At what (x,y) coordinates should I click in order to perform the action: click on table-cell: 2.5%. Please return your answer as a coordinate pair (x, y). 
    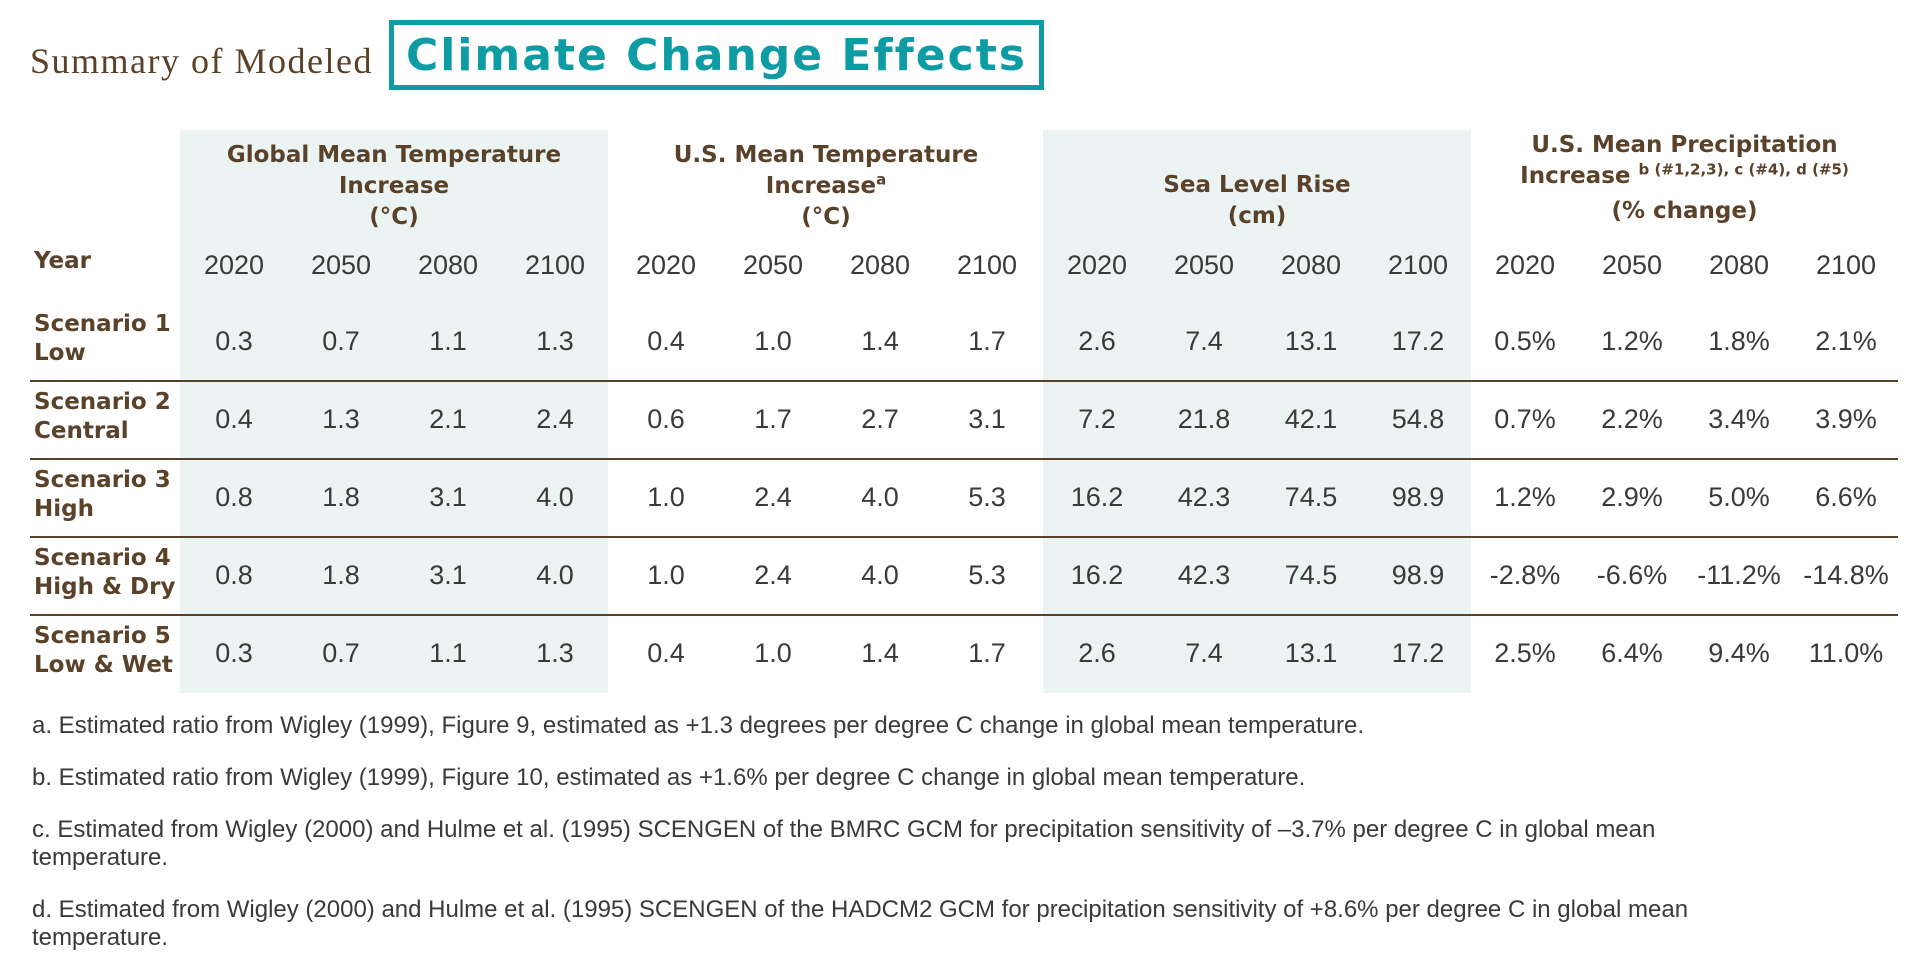
    Looking at the image, I should click on (1525, 653).